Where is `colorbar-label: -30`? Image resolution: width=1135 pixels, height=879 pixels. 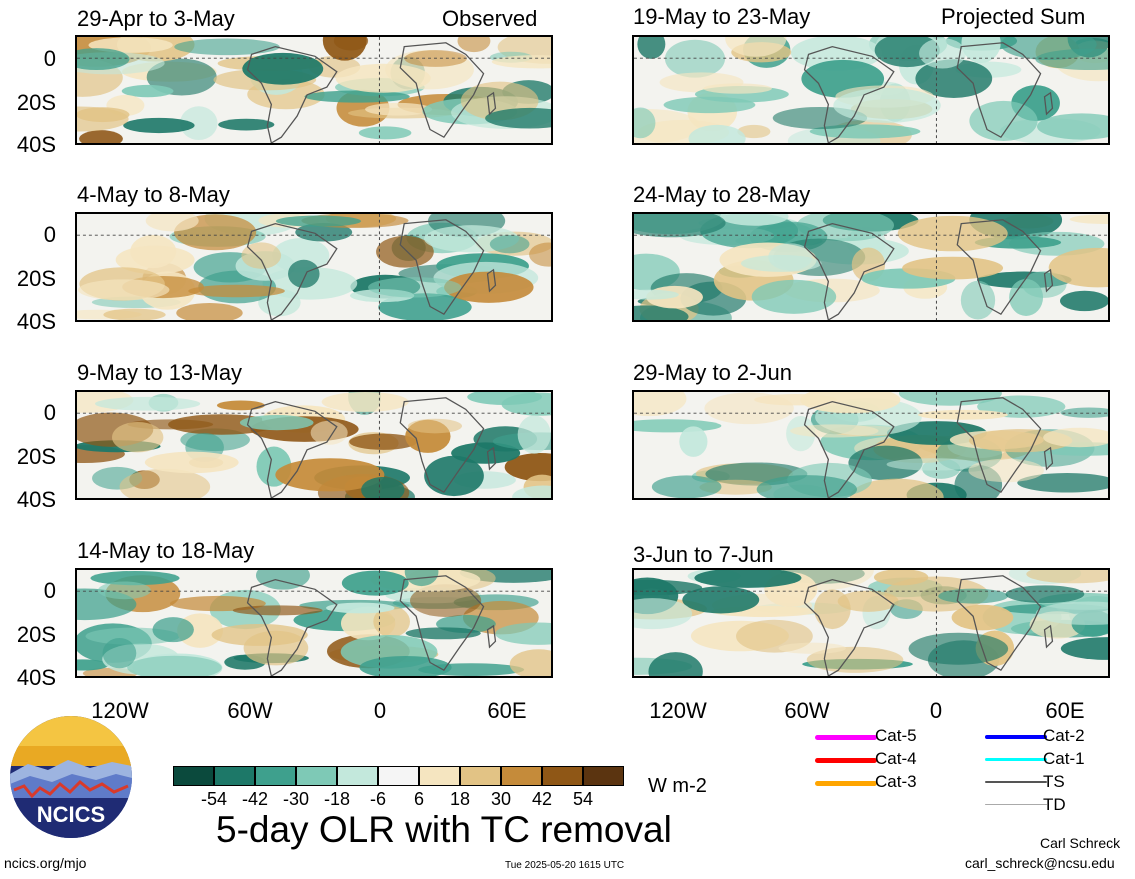
colorbar-label: -30 is located at coordinates (295, 799).